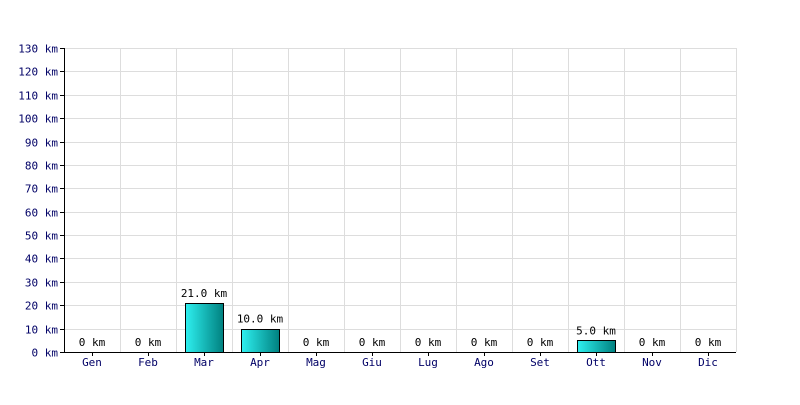 This screenshot has width=800, height=405. I want to click on x-tick-label: Mag, so click(316, 362).